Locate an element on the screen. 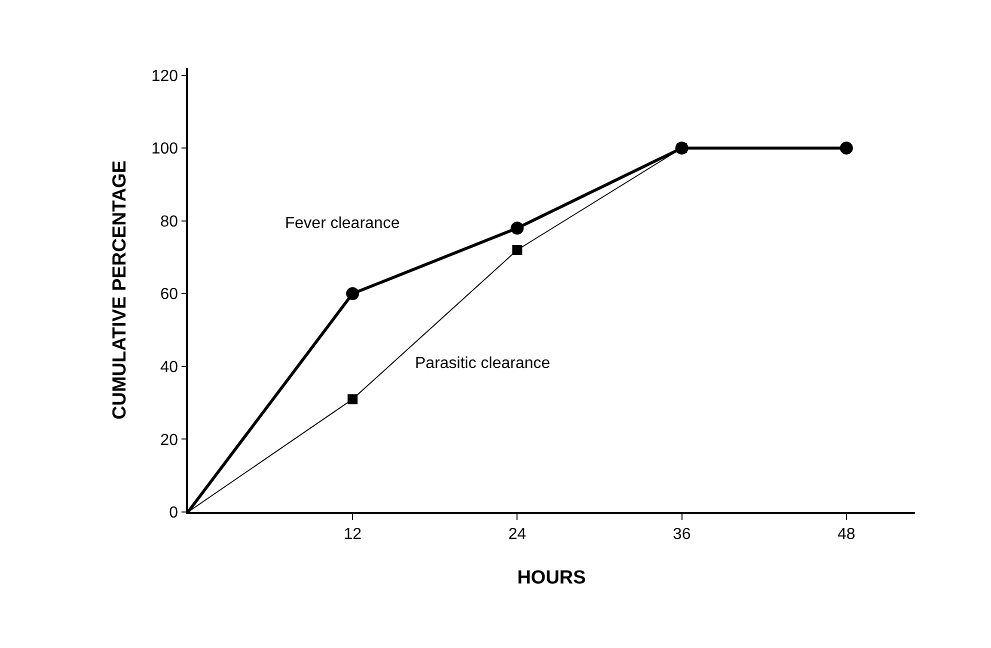 Image resolution: width=991 pixels, height=648 pixels. y-tick-label: 60 is located at coordinates (169, 295).